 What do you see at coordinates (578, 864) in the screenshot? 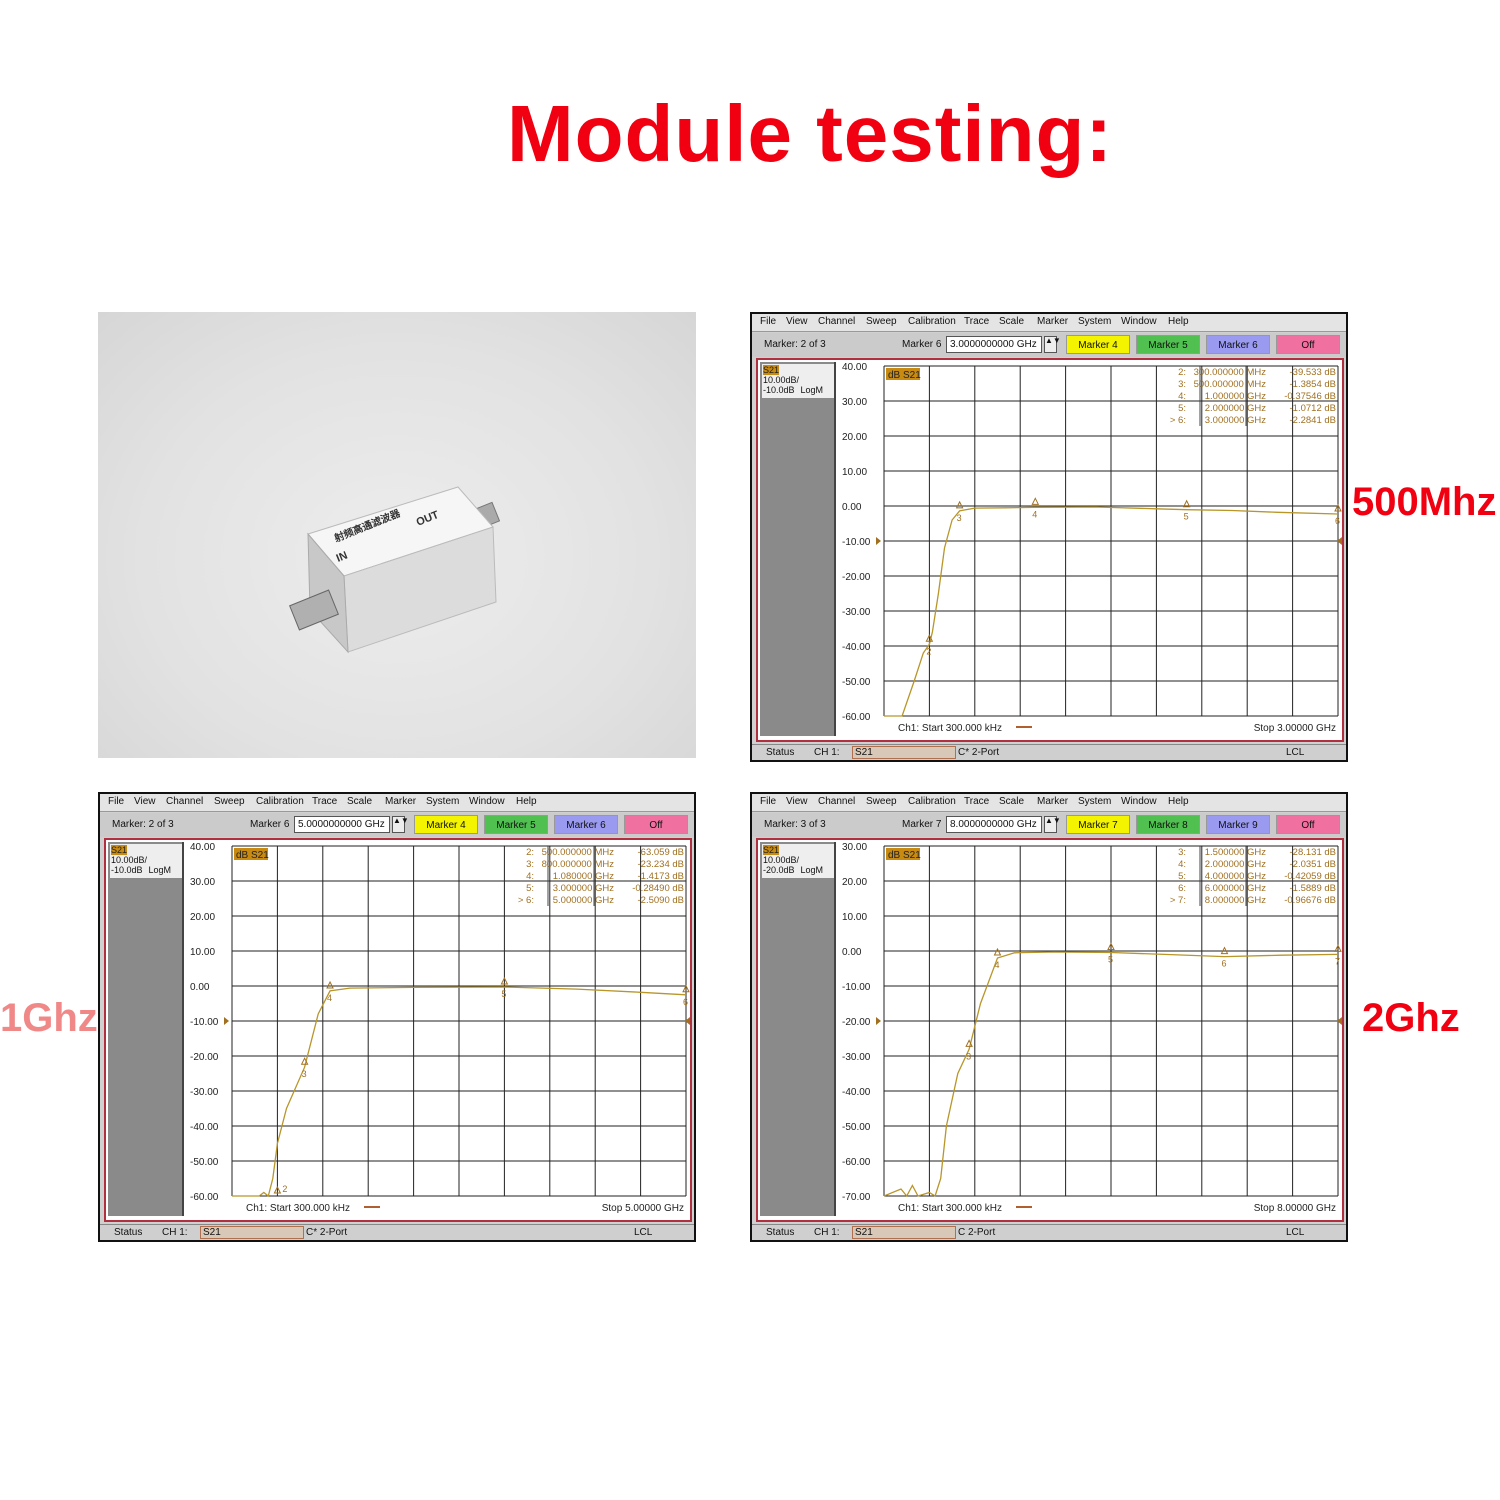
I see `marker-readout-freq: 800.000000 MHz` at bounding box center [578, 864].